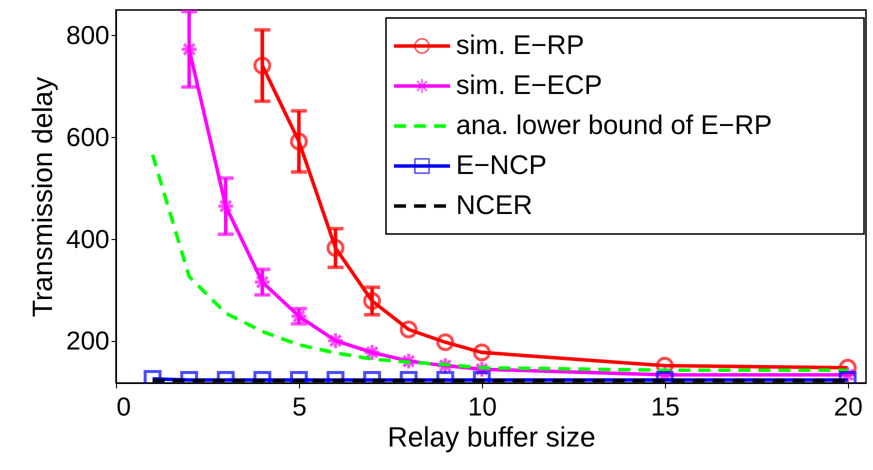  Describe the element at coordinates (501, 165) in the screenshot. I see `legend-label: E−NCP` at that location.